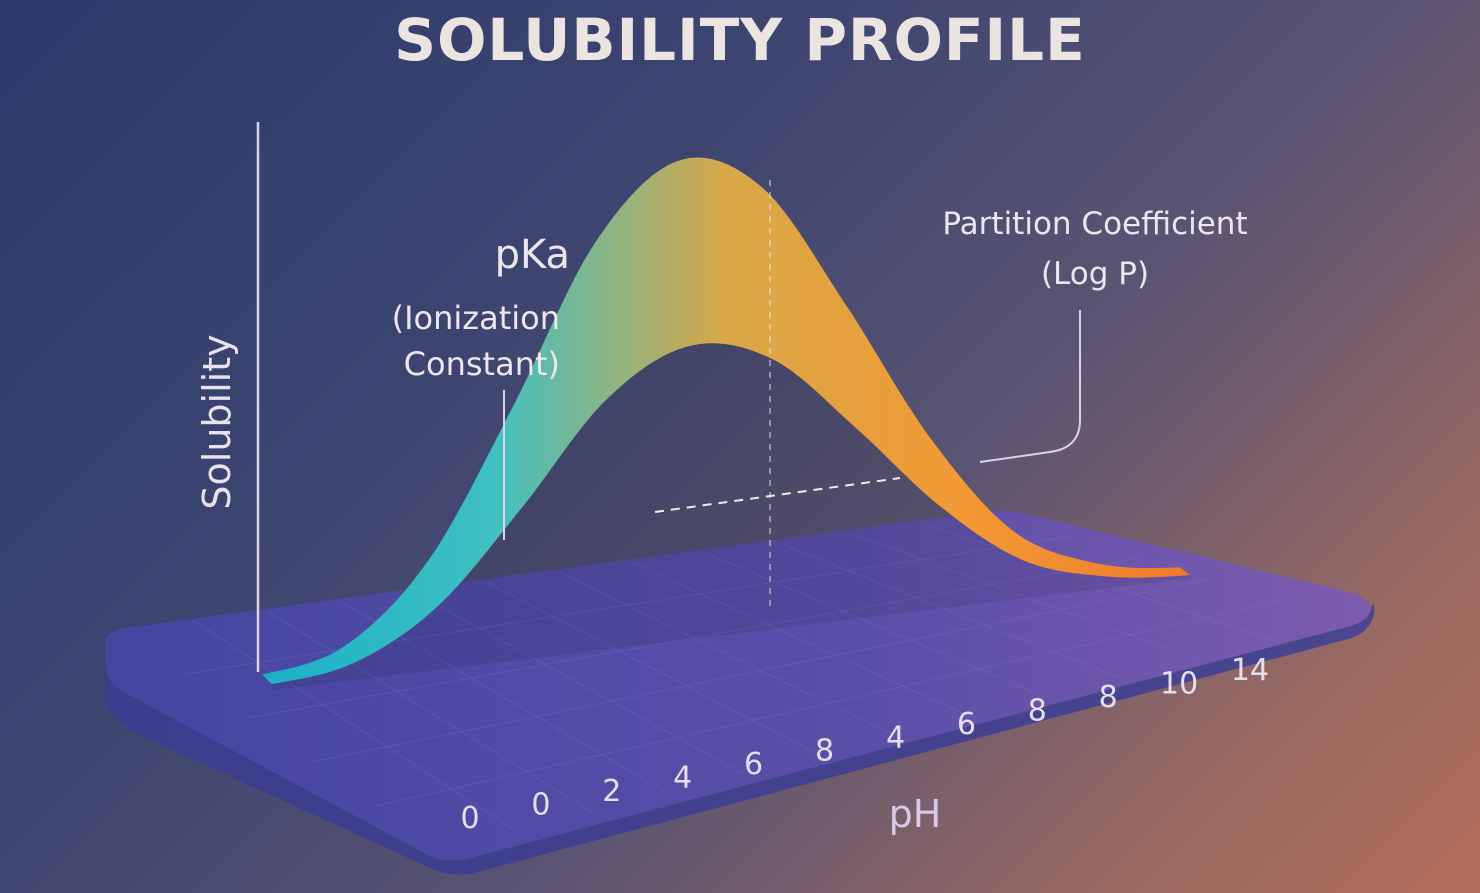  Describe the element at coordinates (1095, 224) in the screenshot. I see `logp-label: Partition Coefficient` at that location.